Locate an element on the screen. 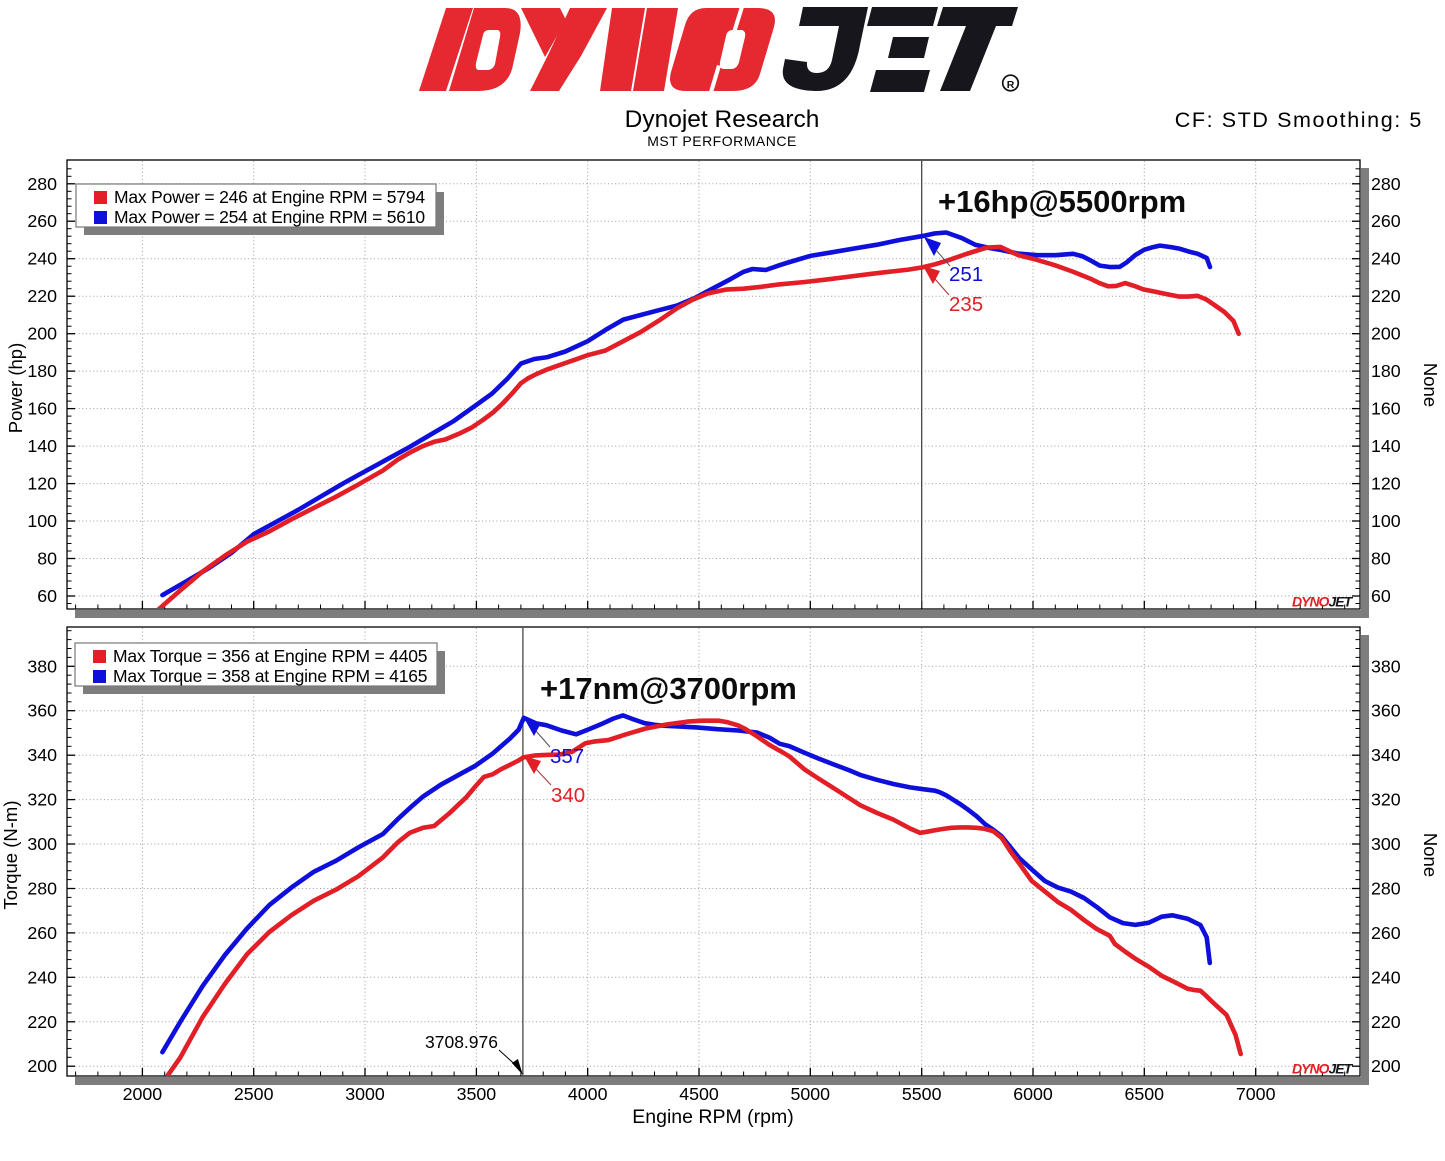  svg-text:Max Power = 246 at Engine RPM: Max Power = 246 at Engine RPM = 5794 is located at coordinates (269, 197).